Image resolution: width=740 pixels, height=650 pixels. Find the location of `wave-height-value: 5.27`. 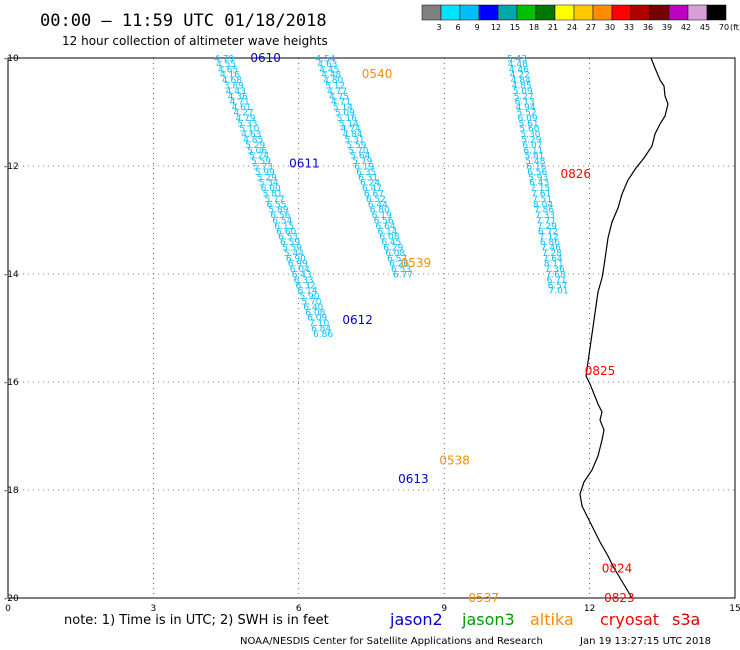

wave-height-value: 5.27 is located at coordinates (524, 97).